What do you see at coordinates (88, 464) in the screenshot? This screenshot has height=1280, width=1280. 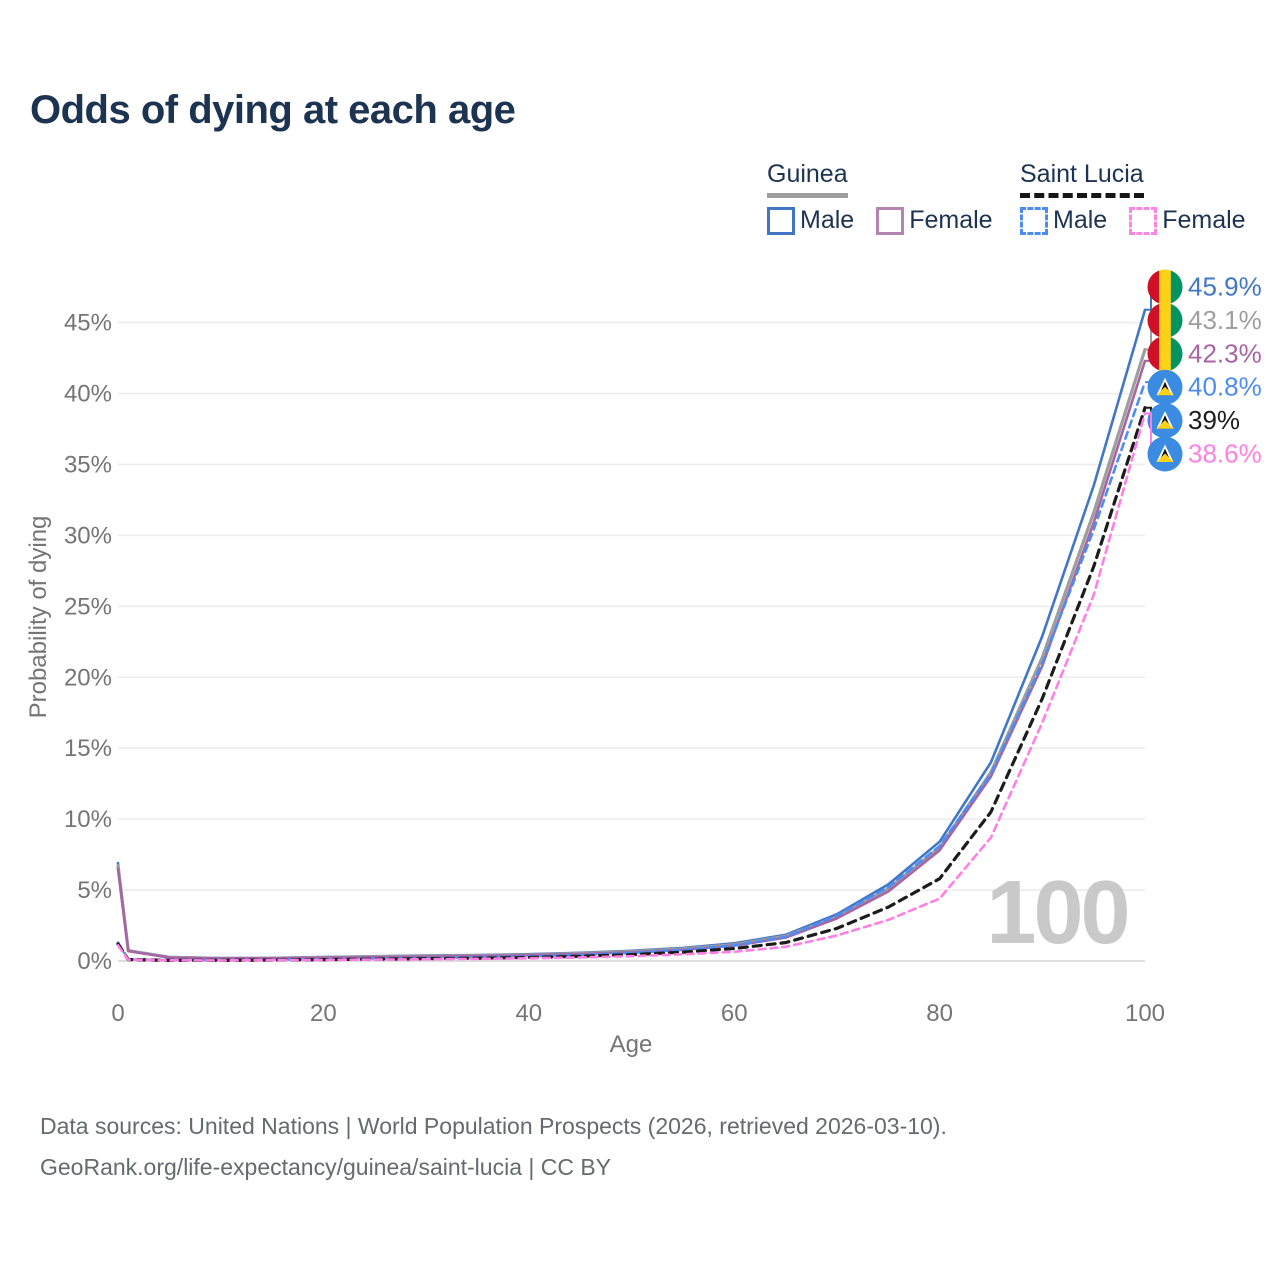 I see `y-tick-label: 35%` at bounding box center [88, 464].